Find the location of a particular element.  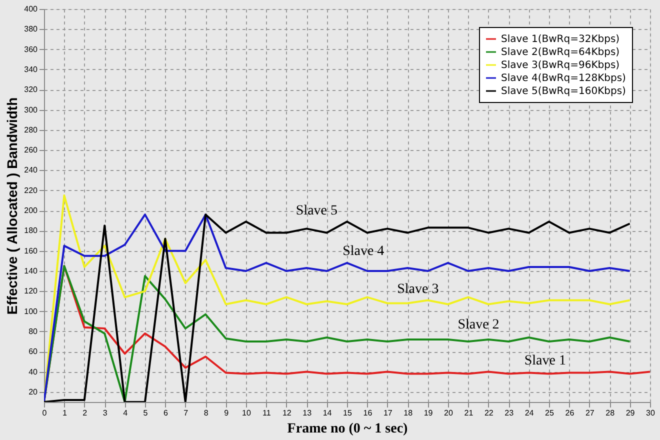

x-axis-title: Frame no (0 ~ 1 sec) is located at coordinates (347, 429).